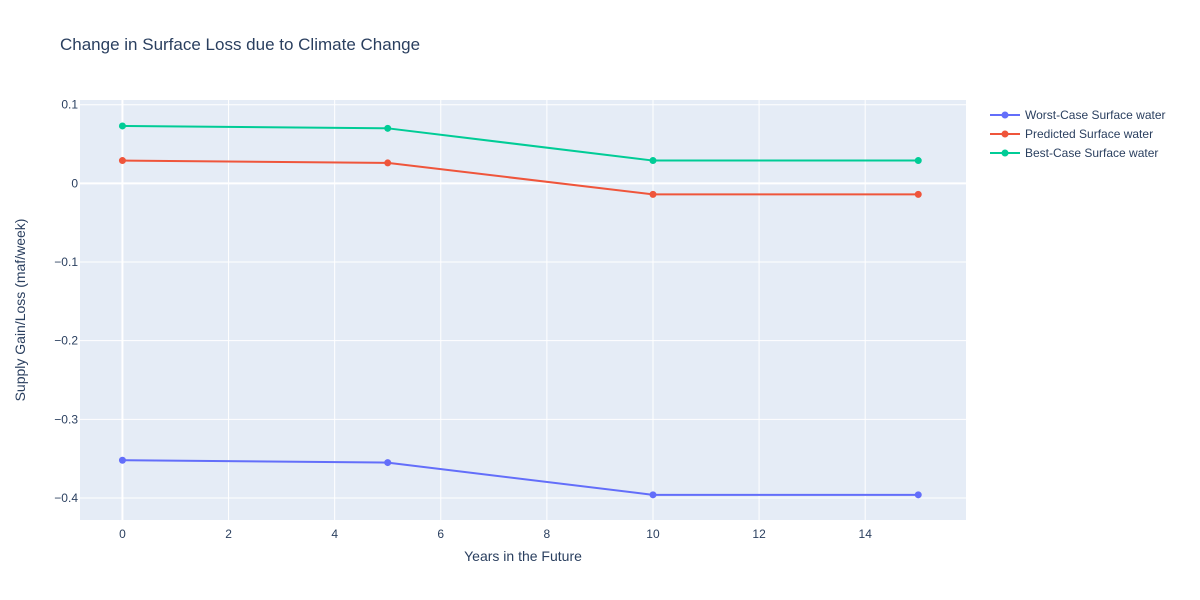 The width and height of the screenshot is (1200, 600). What do you see at coordinates (653, 534) in the screenshot?
I see `x-tick-label: 10` at bounding box center [653, 534].